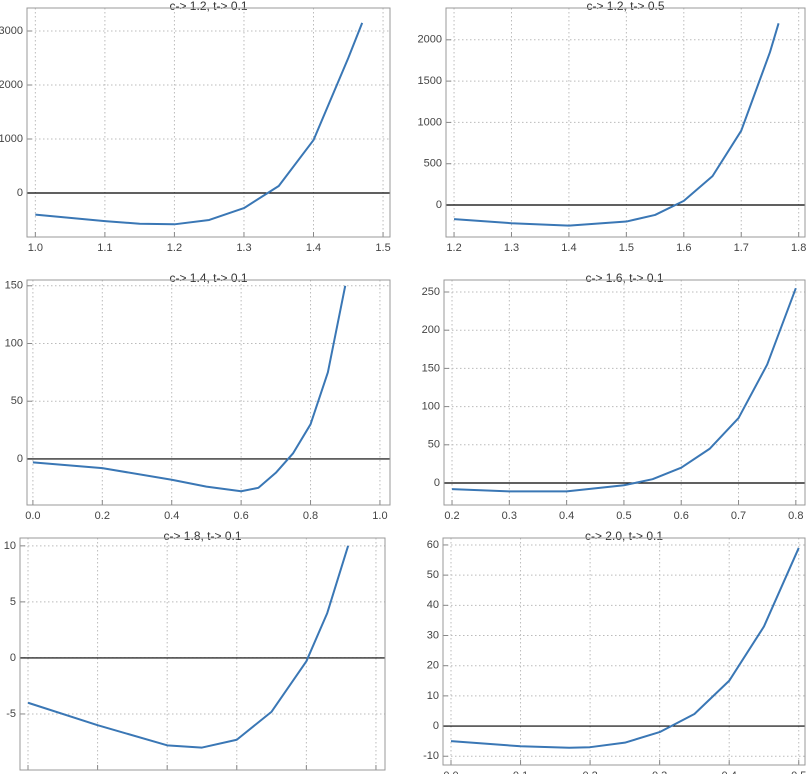  What do you see at coordinates (202, 536) in the screenshot?
I see `chart-title: c-> 1.8, t-> 0.1` at bounding box center [202, 536].